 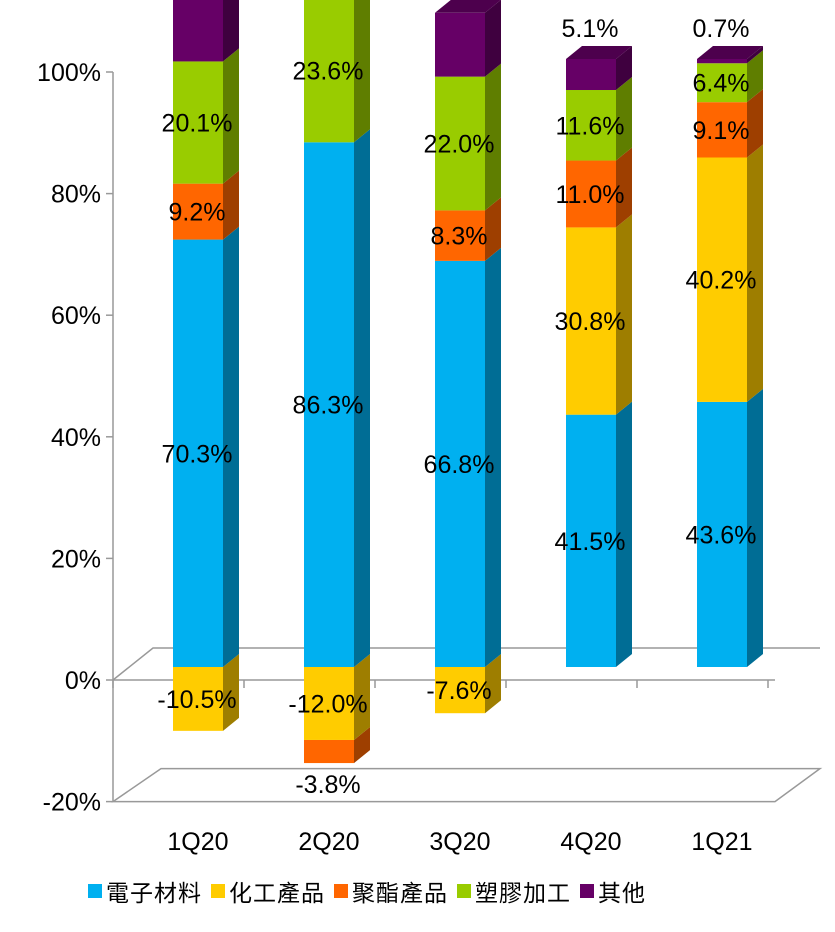 I want to click on data-label: 43.6%, so click(x=721, y=535).